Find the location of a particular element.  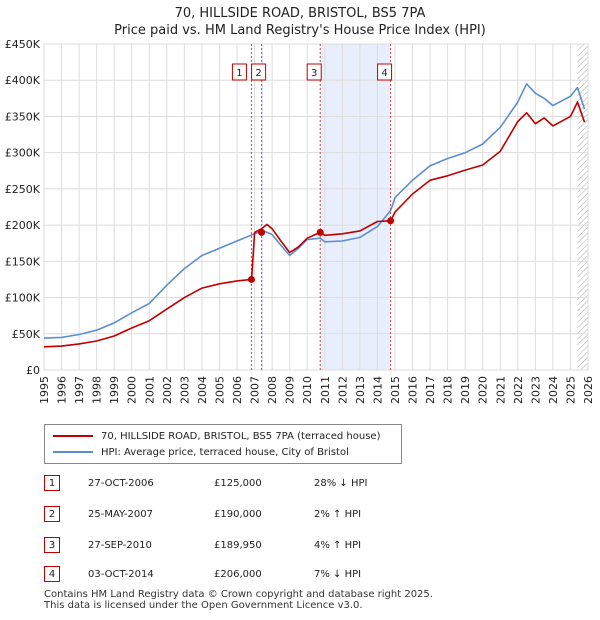

transaction-date: 03-OCT-2014 is located at coordinates (121, 574).